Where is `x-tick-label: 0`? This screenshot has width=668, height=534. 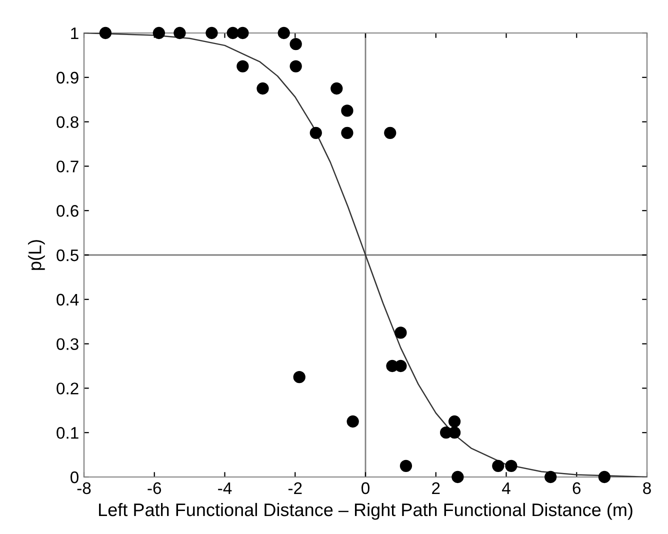
x-tick-label: 0 is located at coordinates (366, 488).